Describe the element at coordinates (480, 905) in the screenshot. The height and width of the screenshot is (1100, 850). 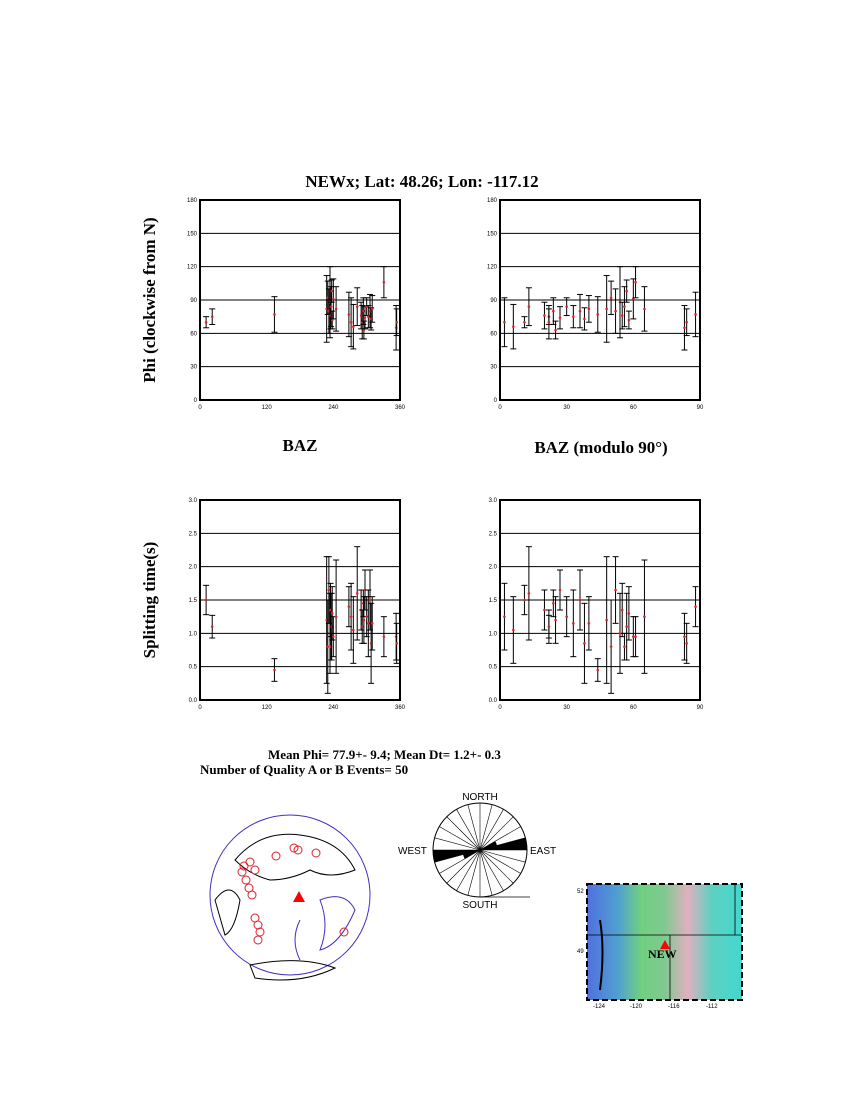
I see `compass-south: SOUTH` at that location.